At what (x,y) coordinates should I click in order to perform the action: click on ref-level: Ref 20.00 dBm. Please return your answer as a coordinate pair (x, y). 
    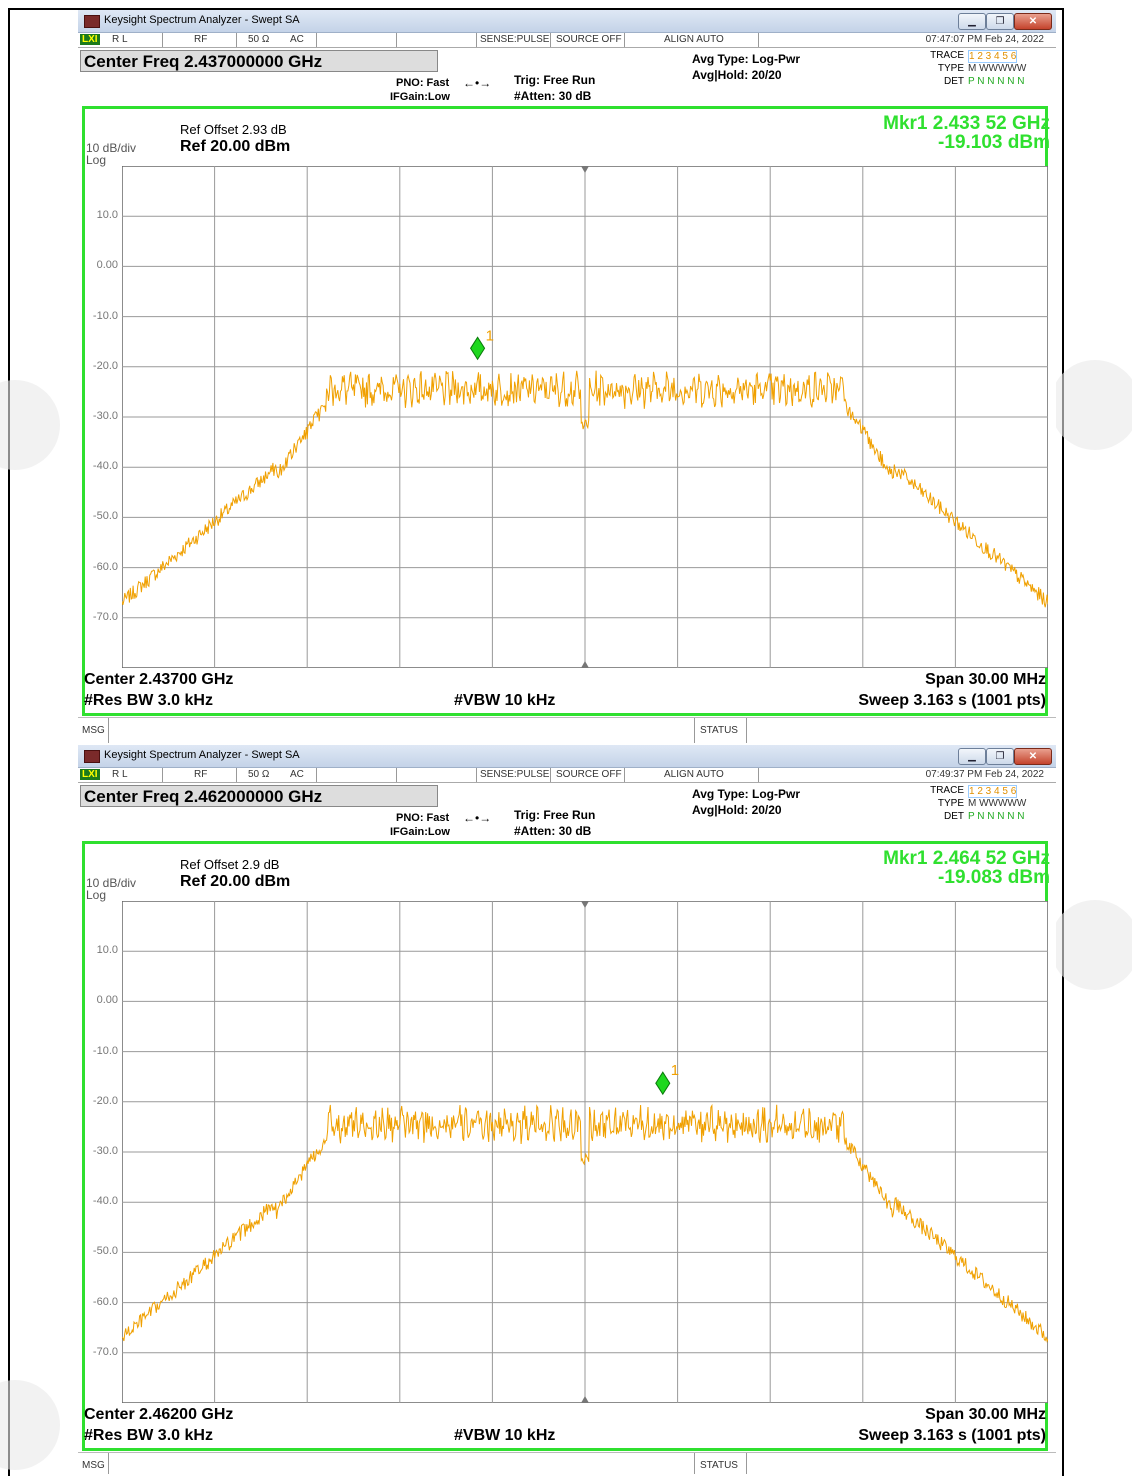
    Looking at the image, I should click on (235, 881).